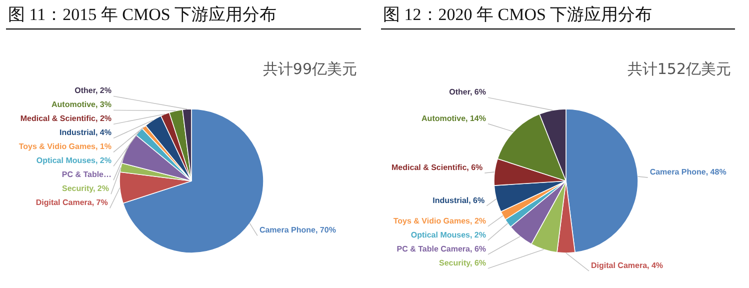 This screenshot has width=749, height=288. I want to click on slice-label: Camera Phone, 48%, so click(688, 171).